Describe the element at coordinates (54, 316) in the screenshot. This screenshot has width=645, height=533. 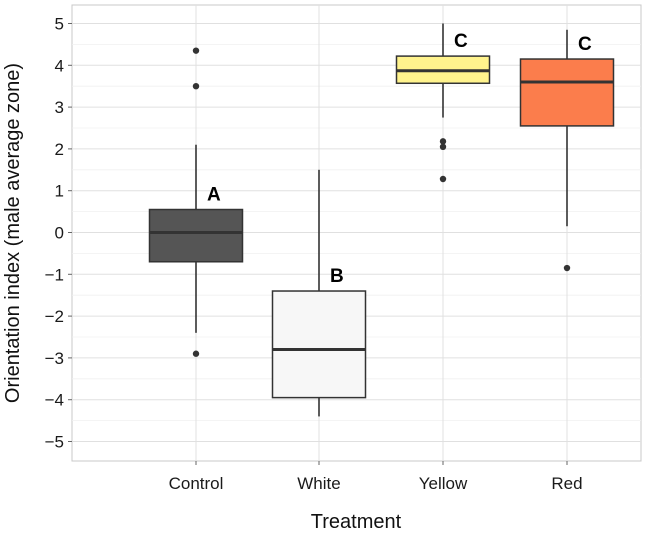
I see `y-tick-label: −2` at that location.